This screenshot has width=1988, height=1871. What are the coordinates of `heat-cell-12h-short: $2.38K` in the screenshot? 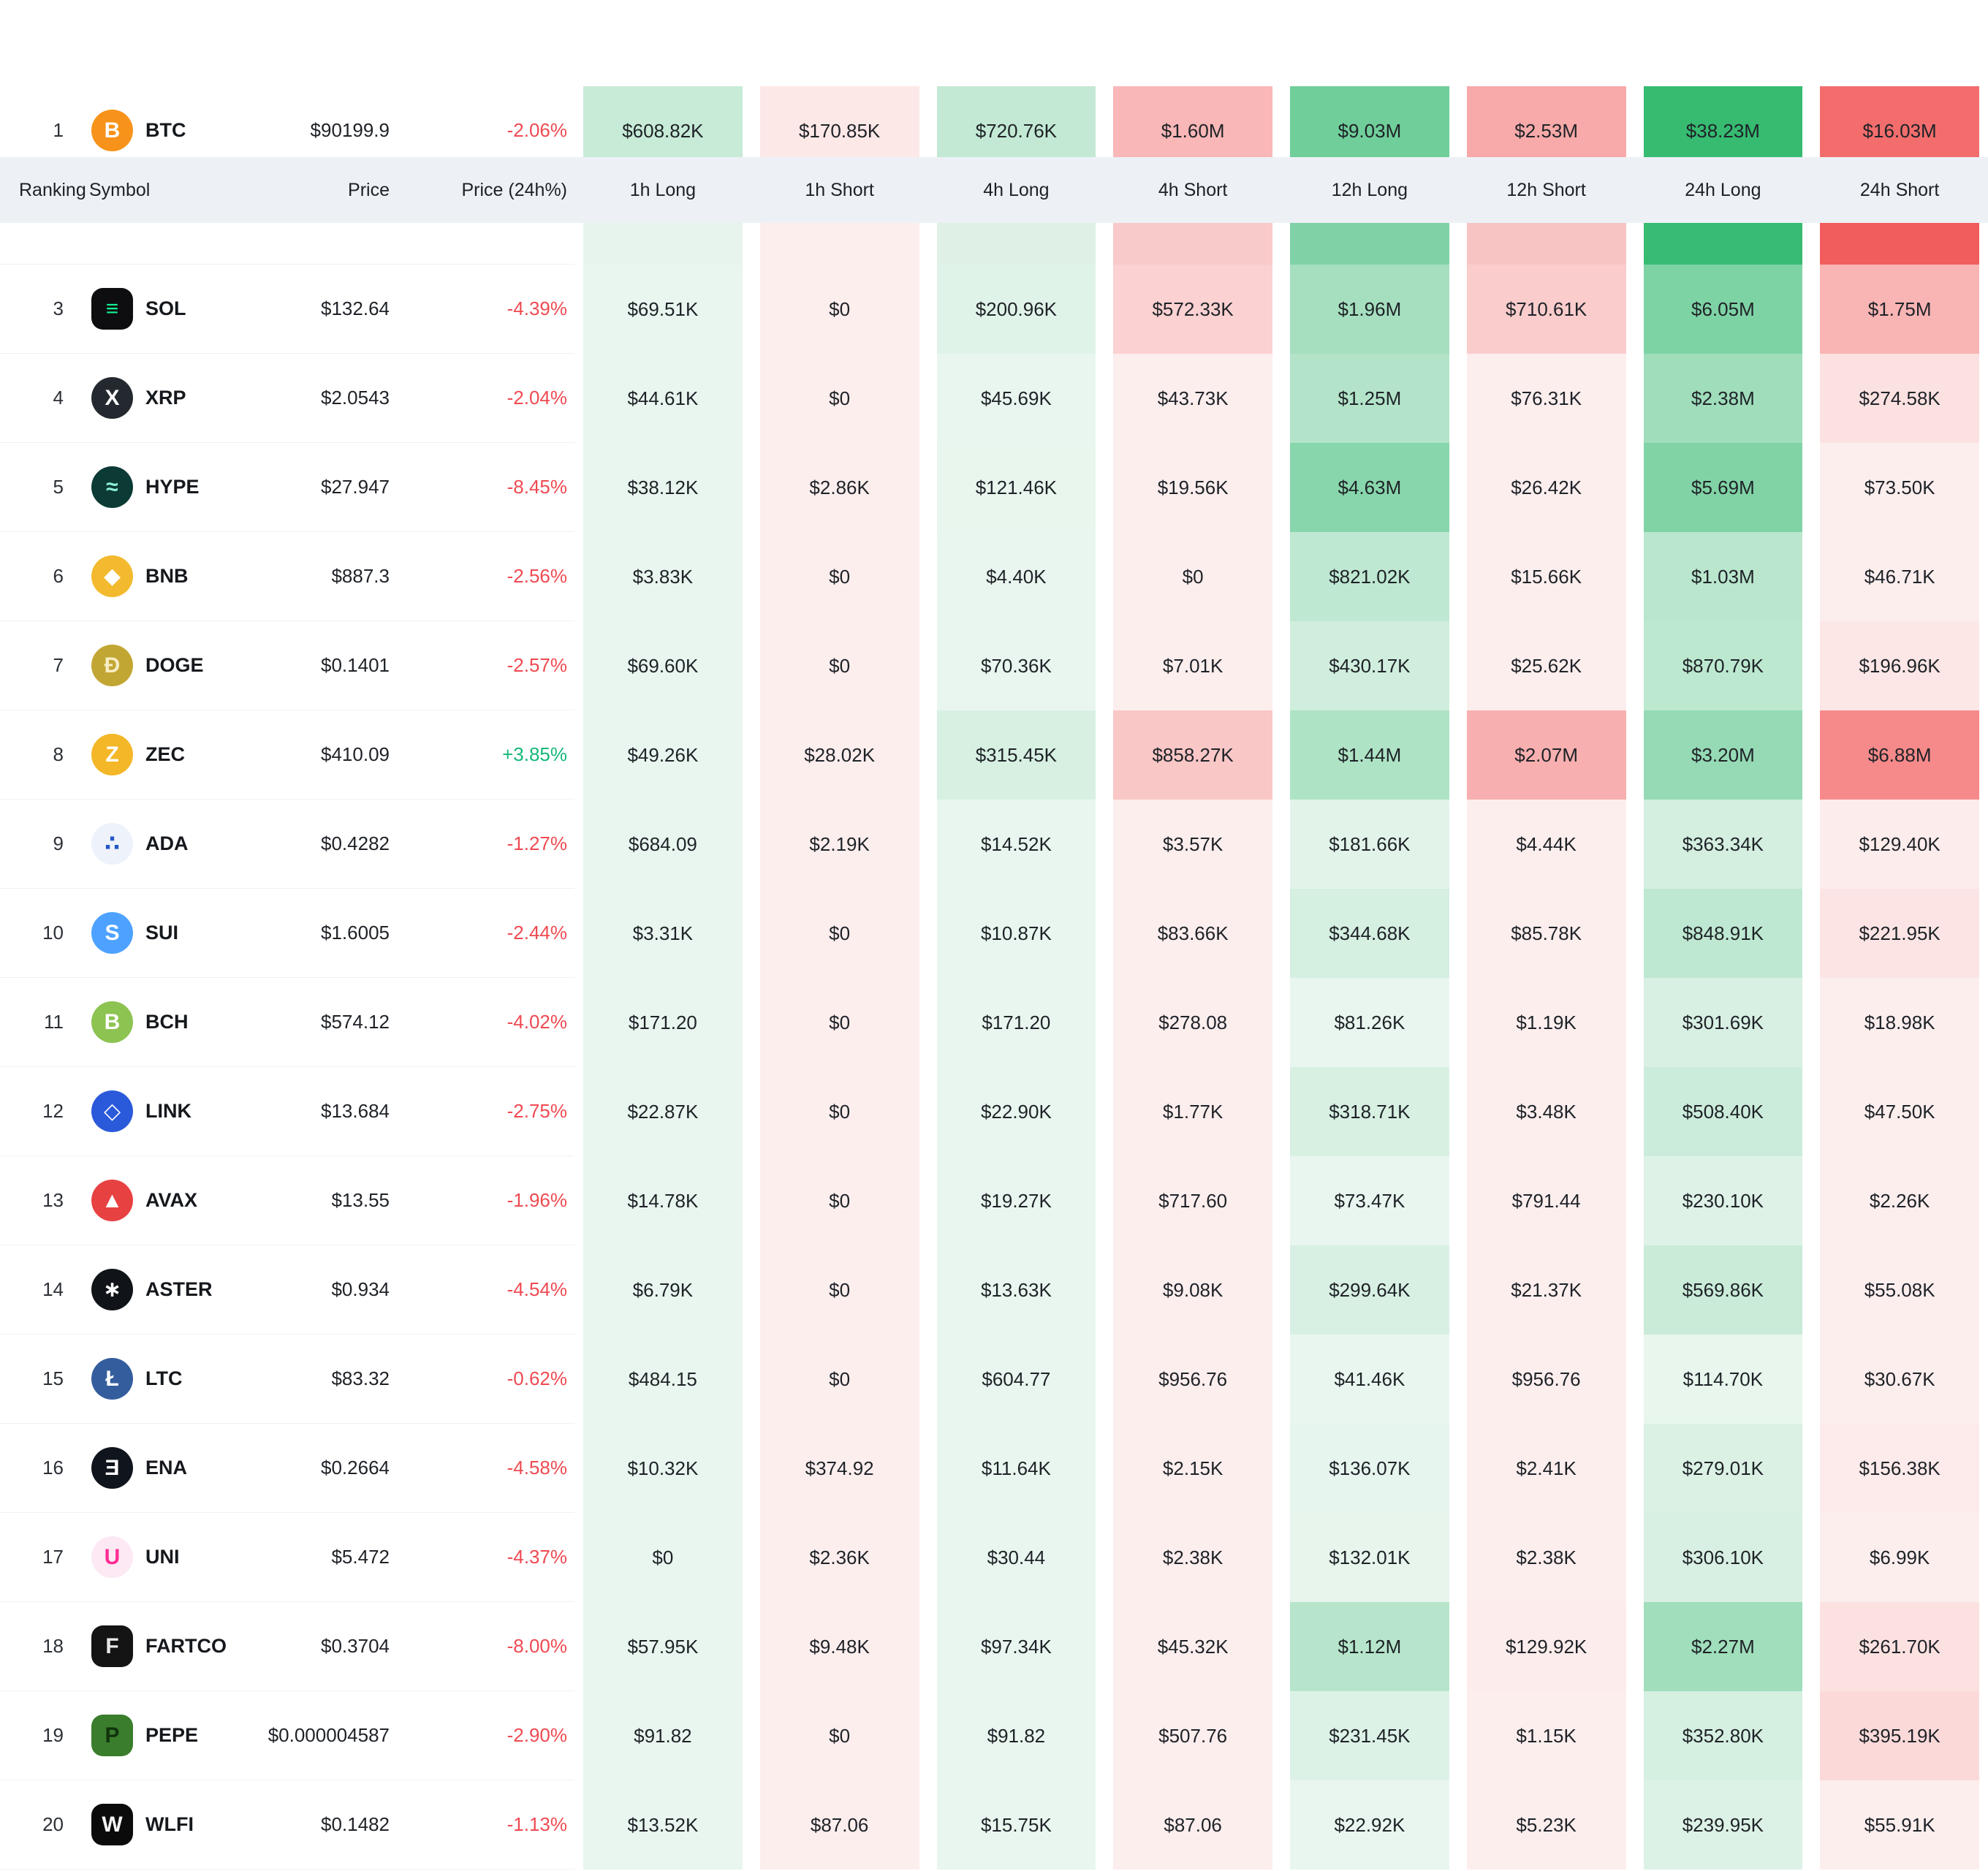 It's located at (1546, 1557).